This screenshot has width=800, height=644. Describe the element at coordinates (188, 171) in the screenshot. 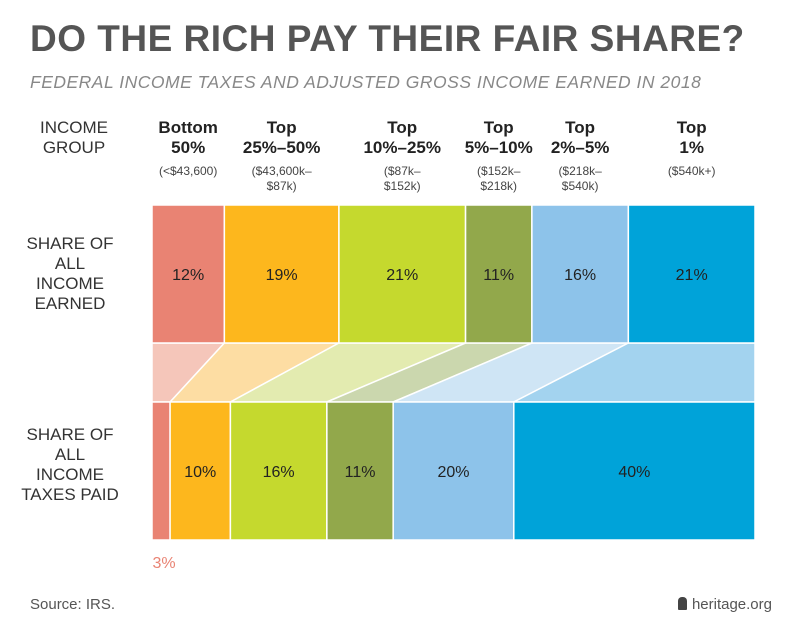

I see `group-range: (<$43,600)` at that location.